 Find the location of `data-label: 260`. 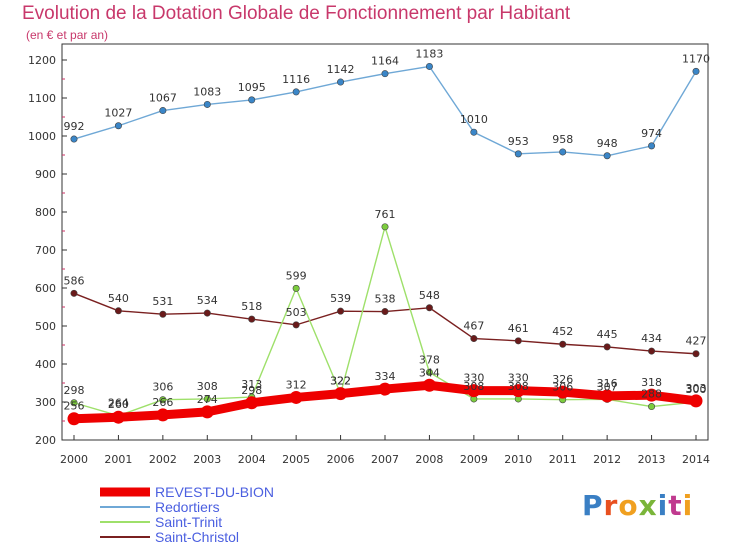

data-label: 260 is located at coordinates (118, 404).